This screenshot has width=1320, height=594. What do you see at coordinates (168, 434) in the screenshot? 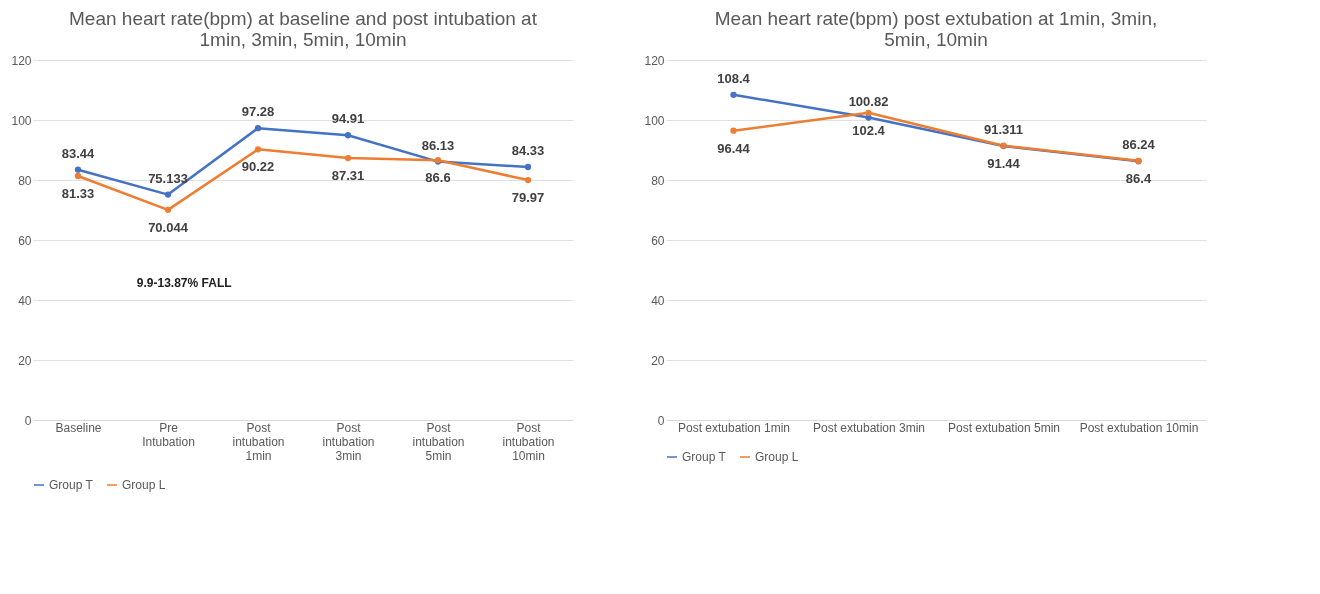
I see `x-tick-label: Pre Intubation` at bounding box center [168, 434].